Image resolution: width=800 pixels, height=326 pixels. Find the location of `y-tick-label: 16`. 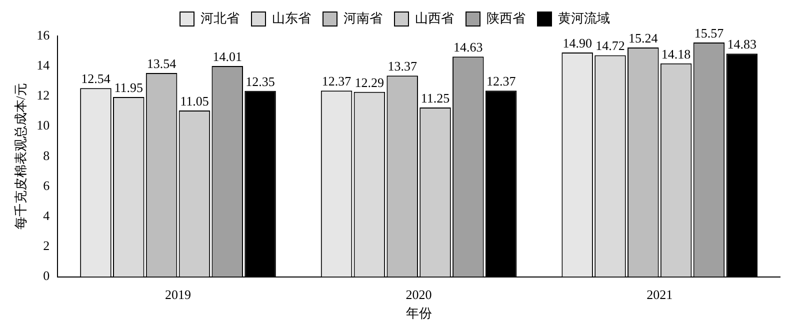

y-tick-label: 16 is located at coordinates (43, 34).